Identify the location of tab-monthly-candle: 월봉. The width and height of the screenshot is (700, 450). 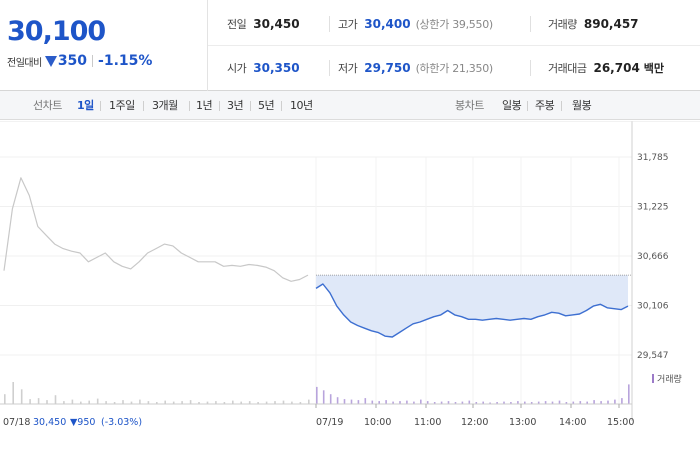
(582, 105).